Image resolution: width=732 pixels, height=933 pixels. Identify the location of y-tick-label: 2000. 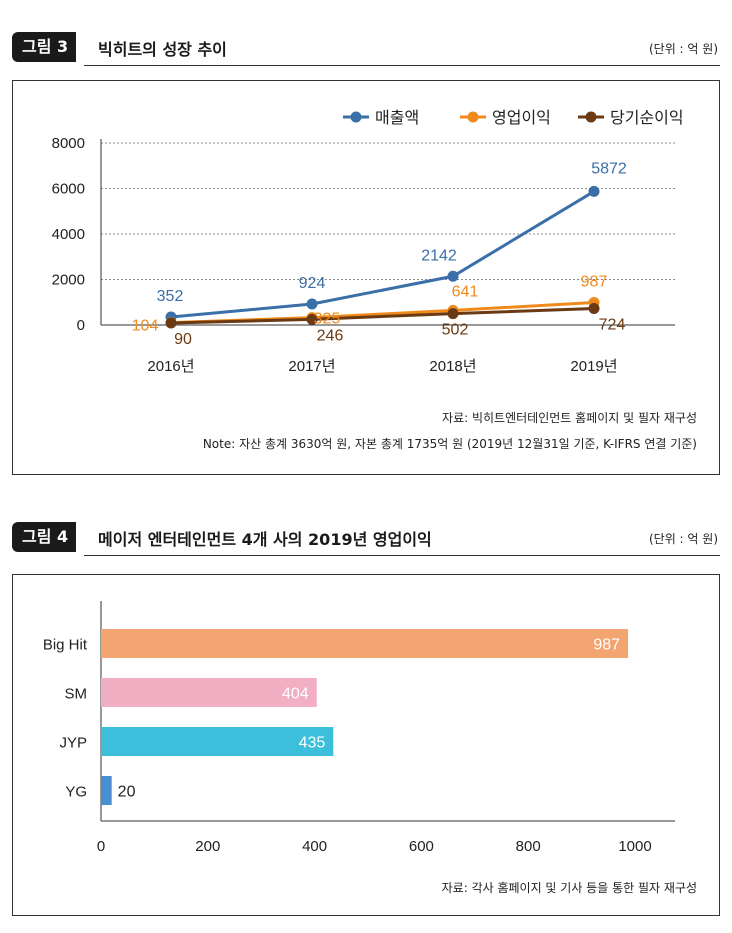
(68, 280).